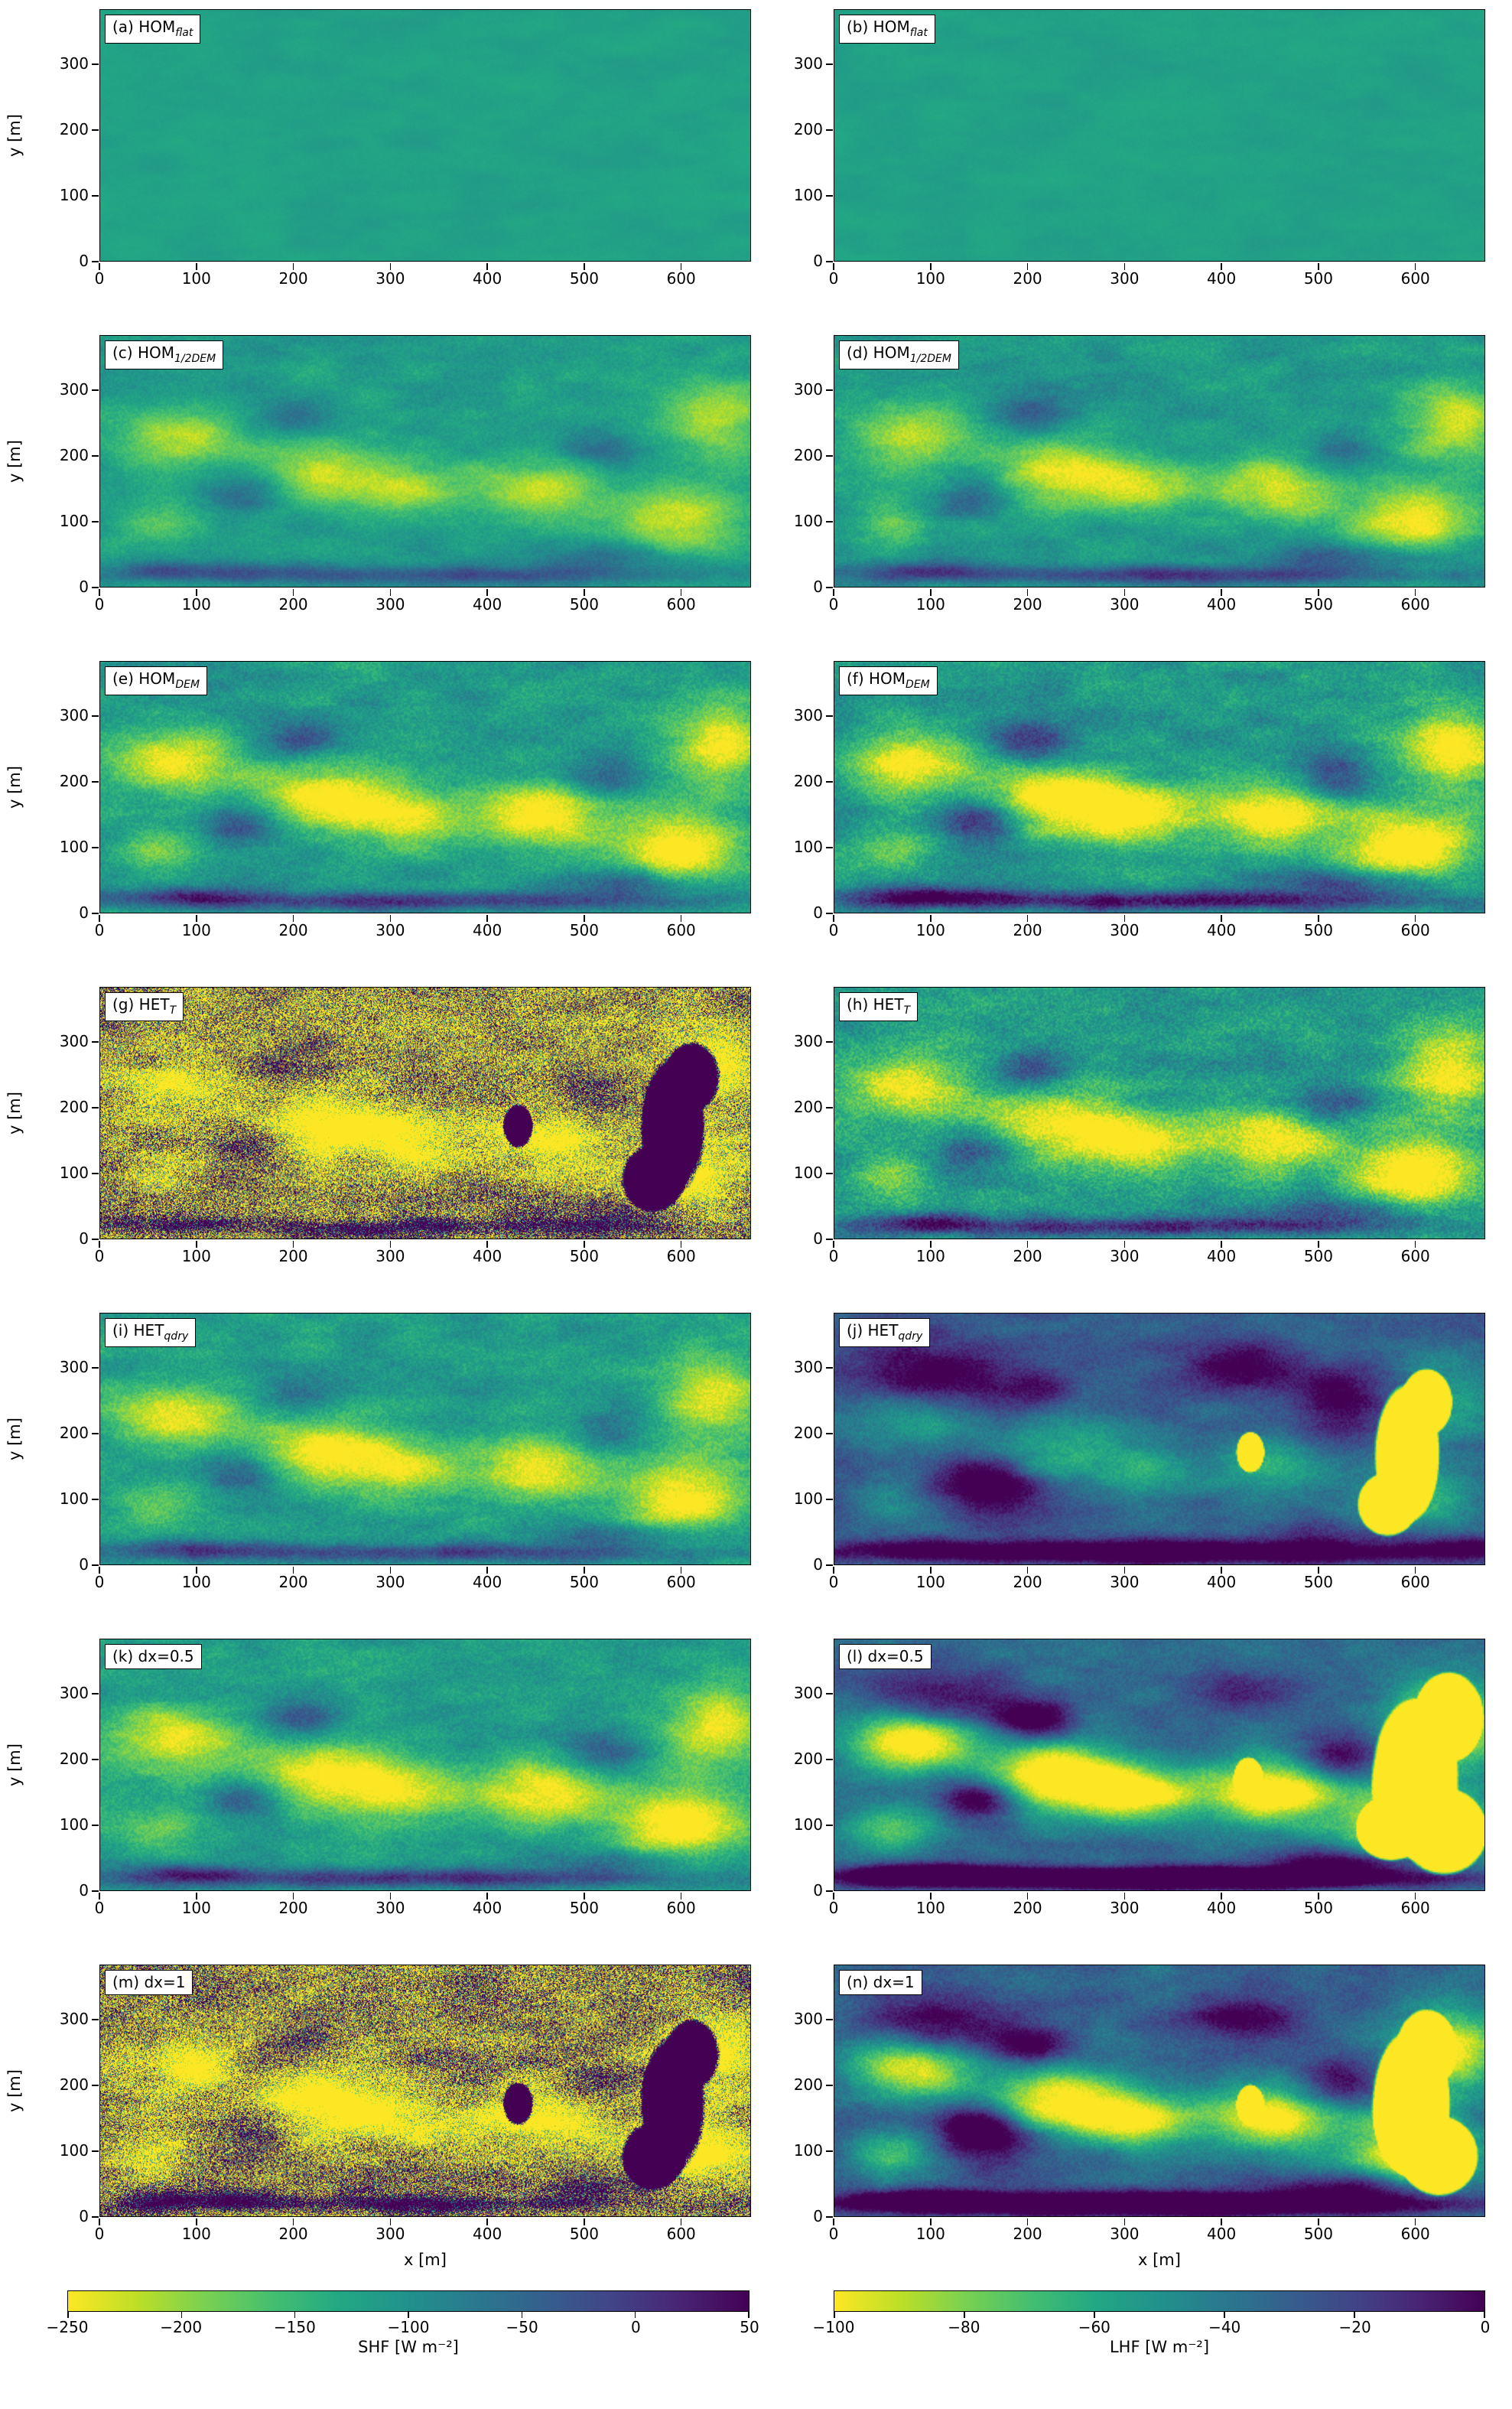 This screenshot has height=2409, width=1512. I want to click on colorbar-tick-label: −60, so click(1094, 2327).